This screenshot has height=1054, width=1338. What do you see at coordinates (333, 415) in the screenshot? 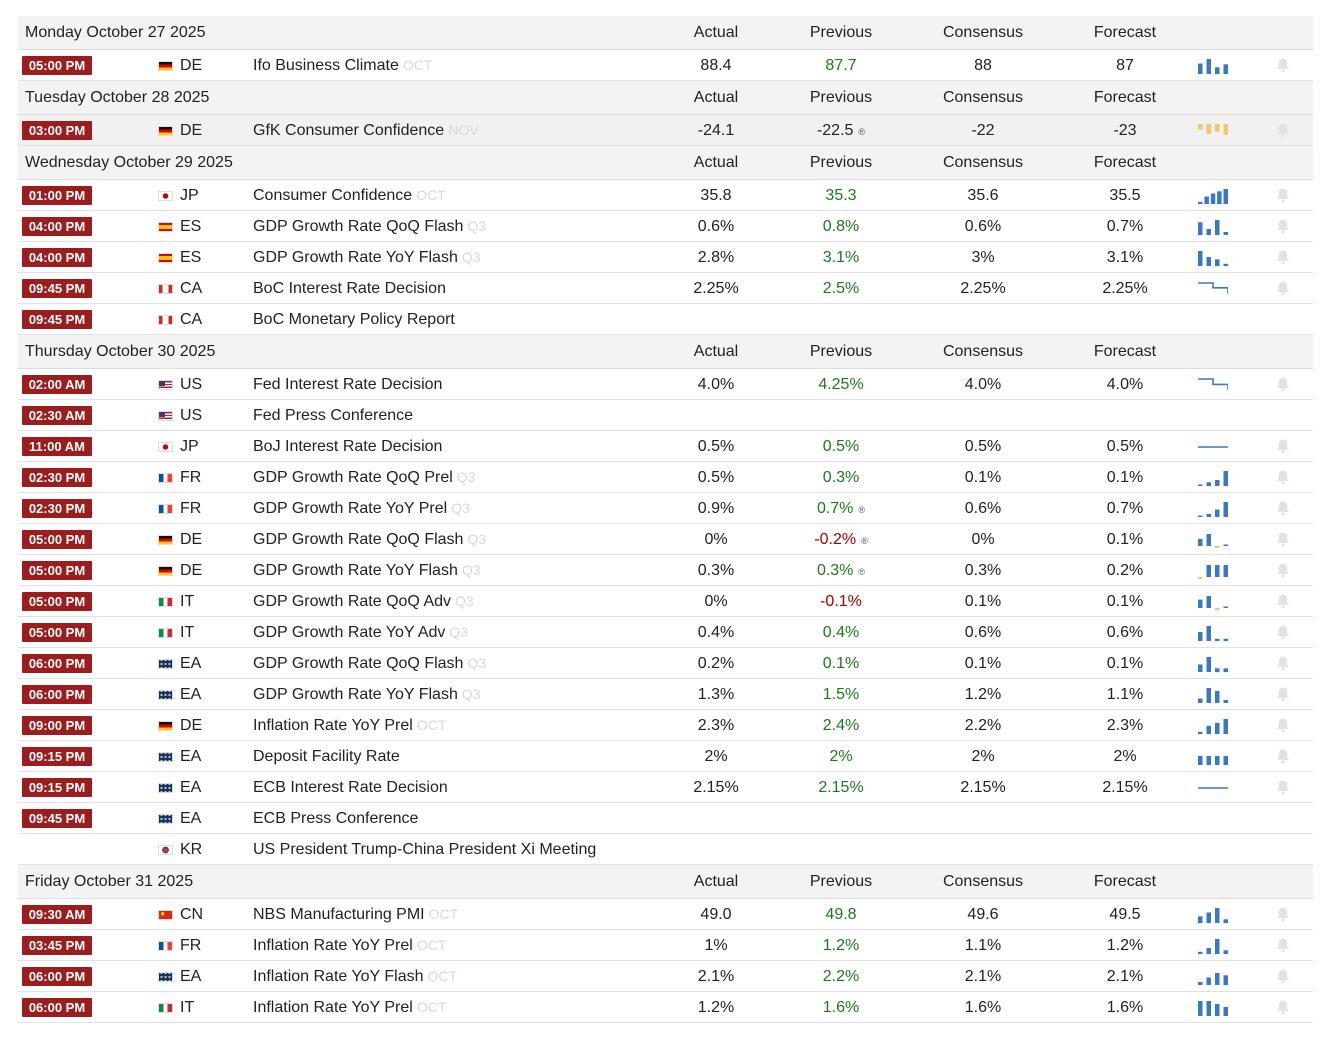
I see `event-title: Fed Press Conference` at bounding box center [333, 415].